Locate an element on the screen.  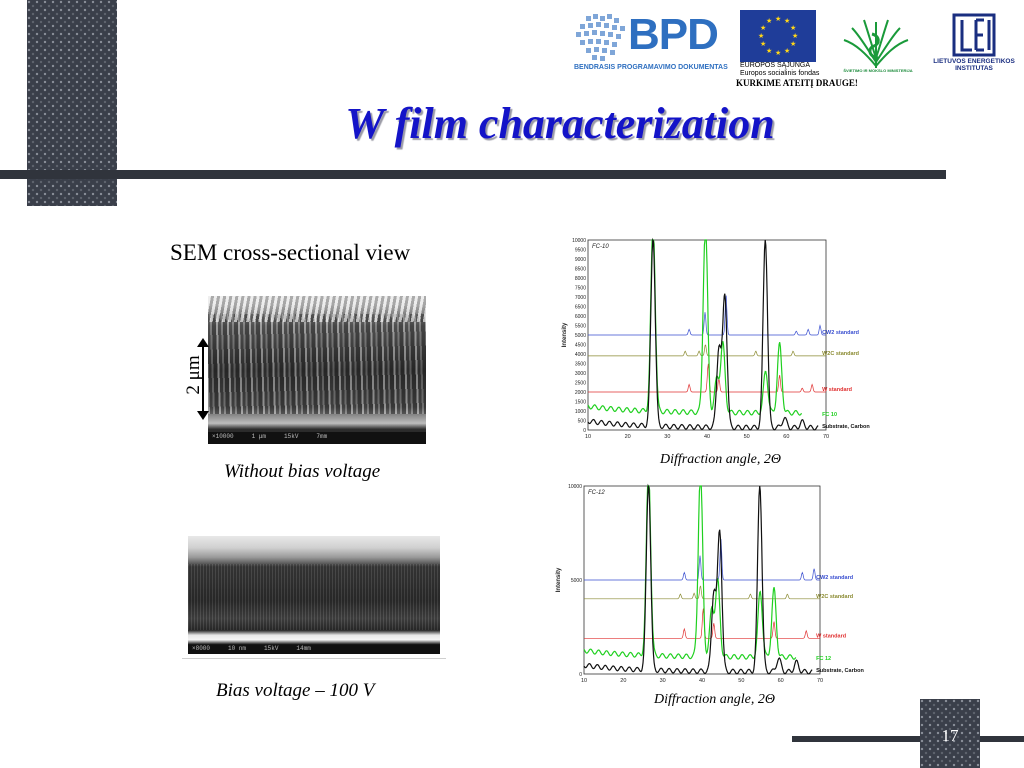
y-tick-label: 1500 is located at coordinates (580, 403).